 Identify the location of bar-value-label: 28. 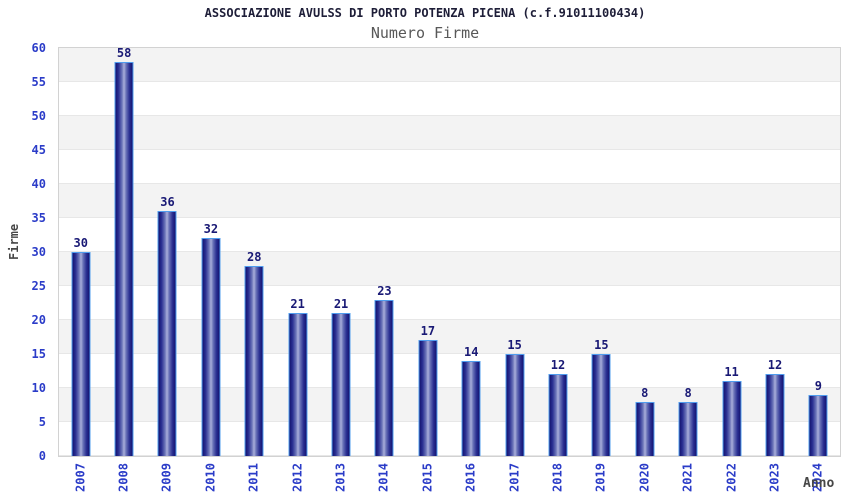
(254, 257).